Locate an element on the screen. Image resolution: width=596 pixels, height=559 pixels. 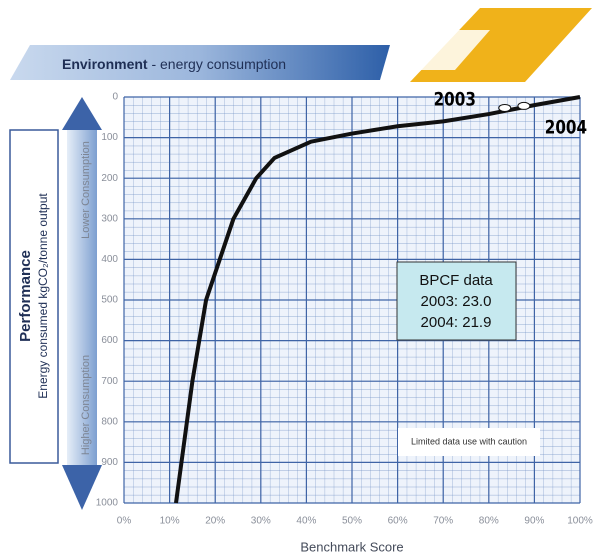
annotation-box is located at coordinates (456, 301).